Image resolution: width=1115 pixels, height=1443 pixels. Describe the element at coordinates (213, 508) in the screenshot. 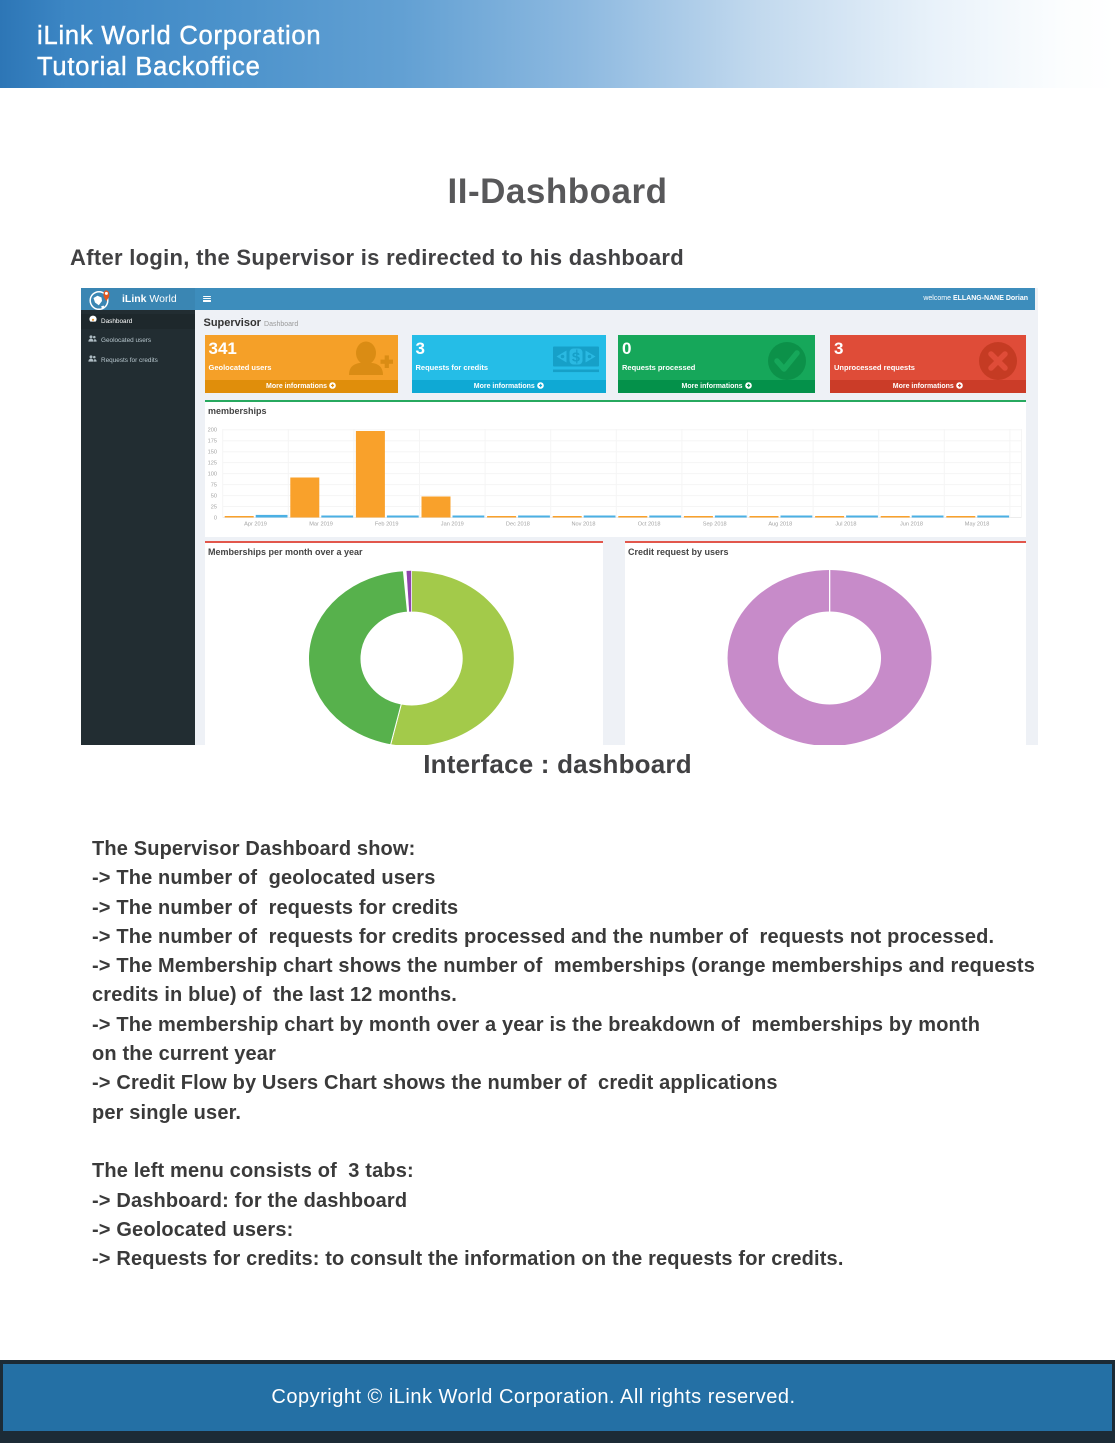

I see `svg-text: 25` at that location.